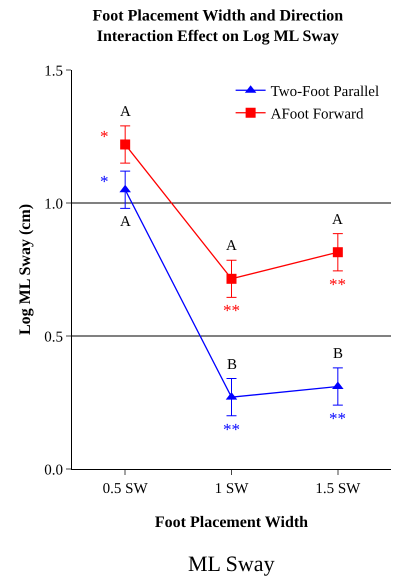  I want to click on y-axis-title: Log ML Sway (cm), so click(25, 270).